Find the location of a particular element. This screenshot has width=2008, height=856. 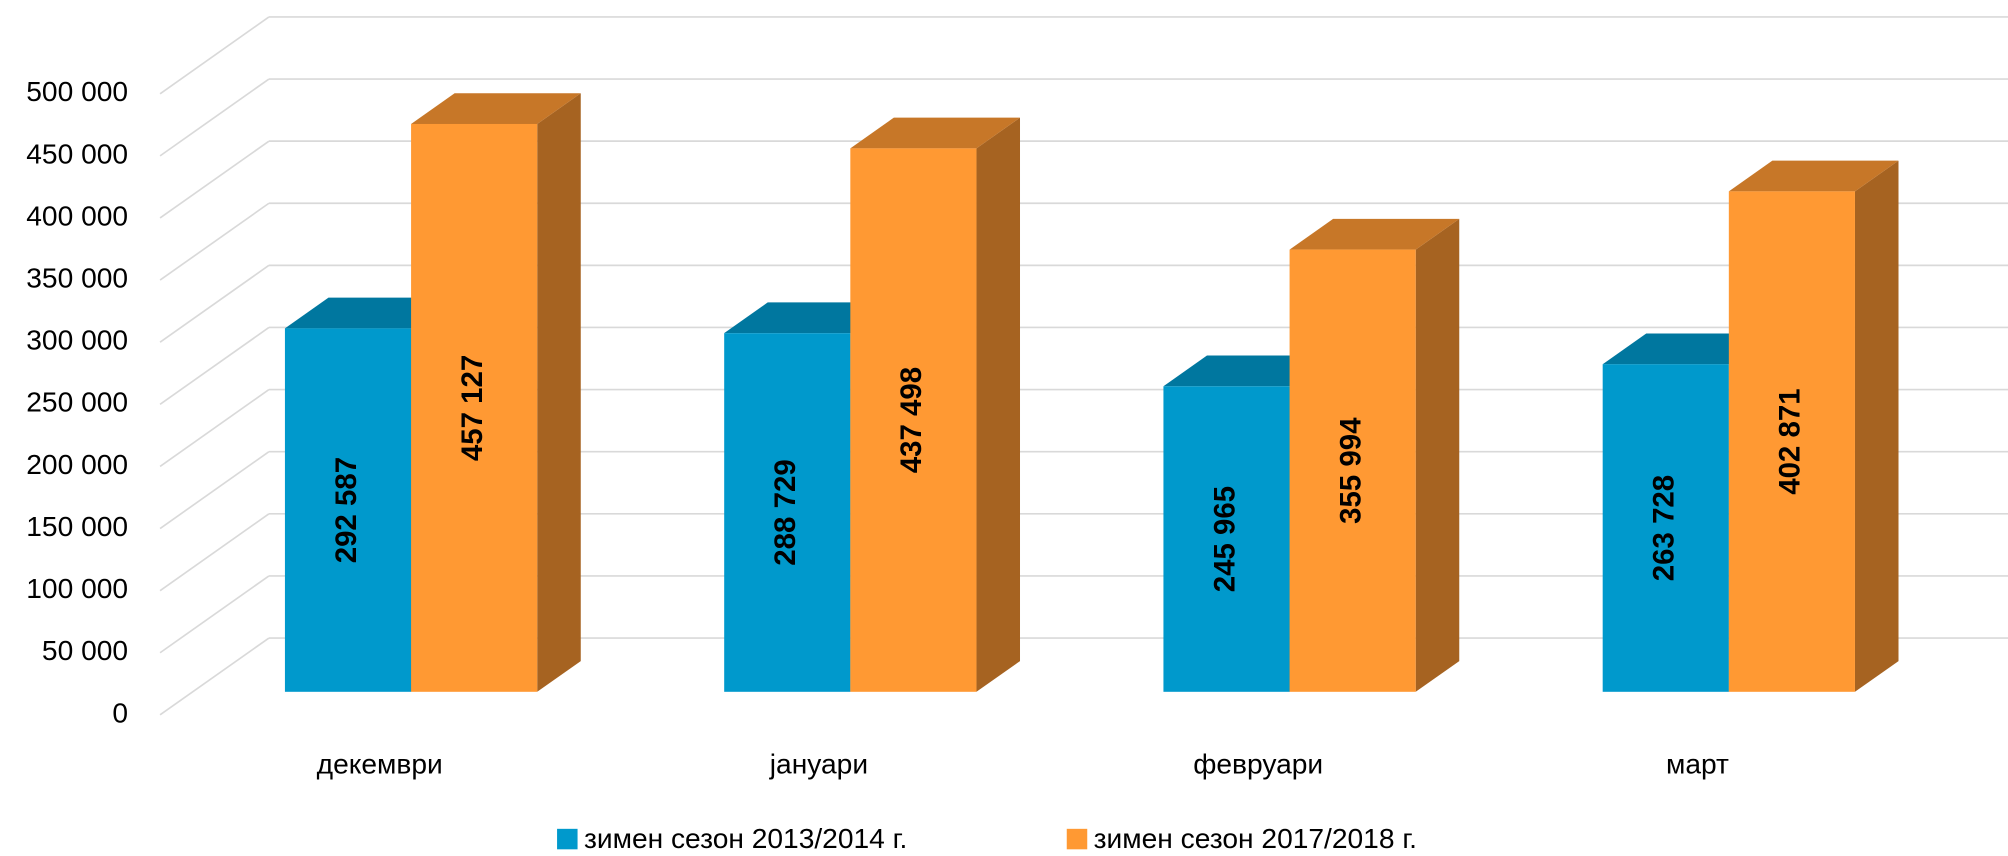

y-tick-label: 400 000 is located at coordinates (77, 215).